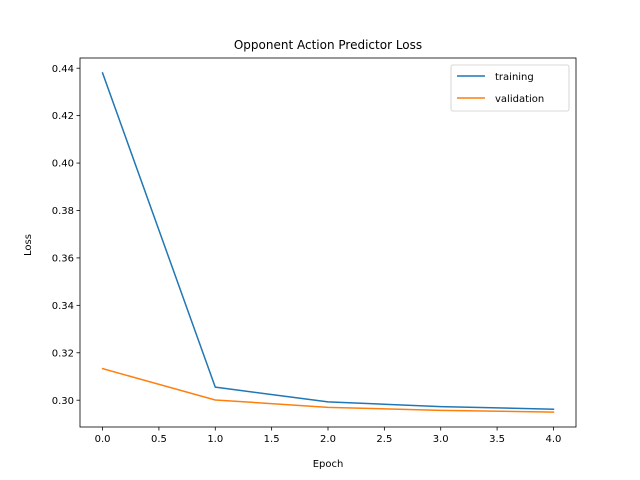 The image size is (640, 480). I want to click on y-tick-label: 0.40, so click(63, 164).